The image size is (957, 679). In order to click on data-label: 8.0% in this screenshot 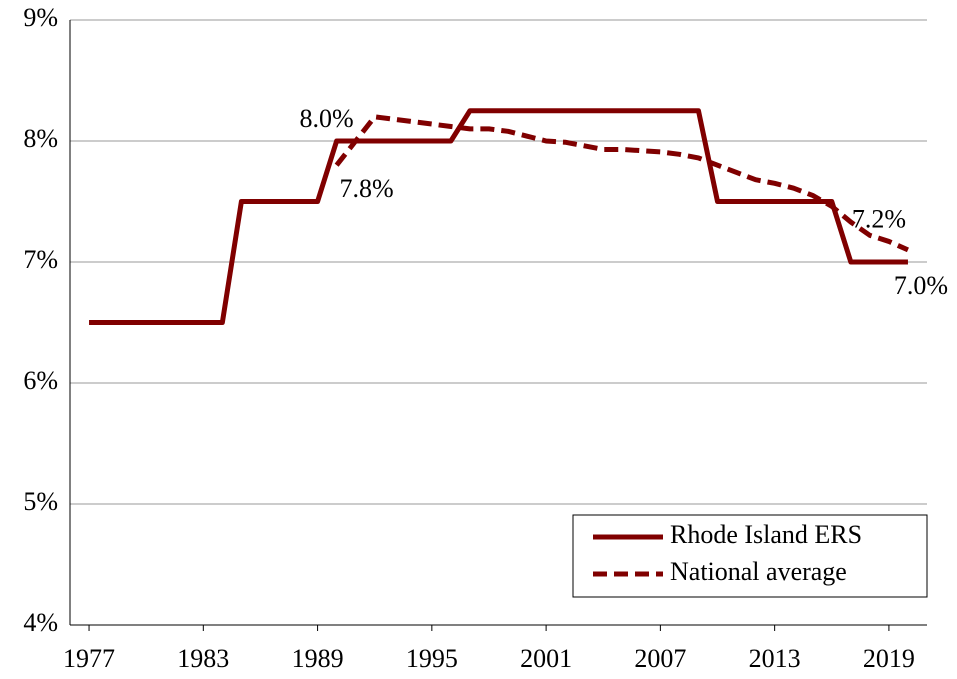, I will do `click(327, 118)`.